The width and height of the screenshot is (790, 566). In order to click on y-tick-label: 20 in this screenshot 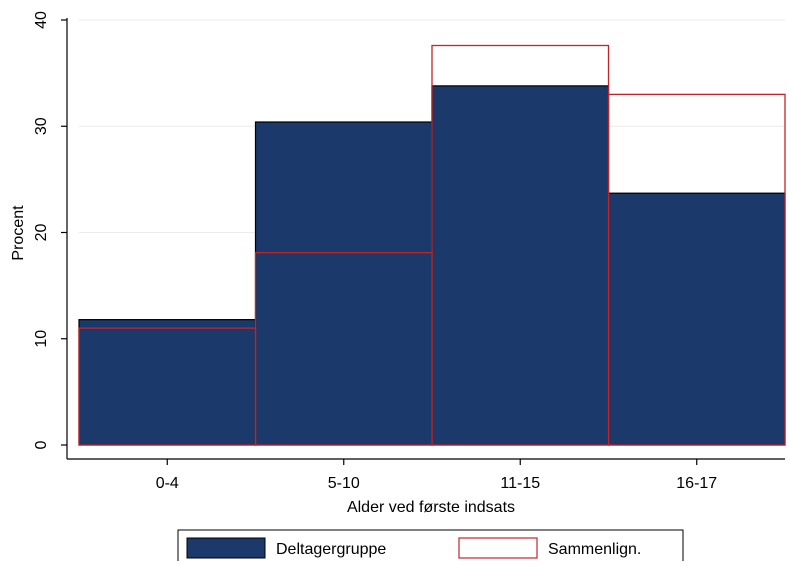, I will do `click(41, 233)`.